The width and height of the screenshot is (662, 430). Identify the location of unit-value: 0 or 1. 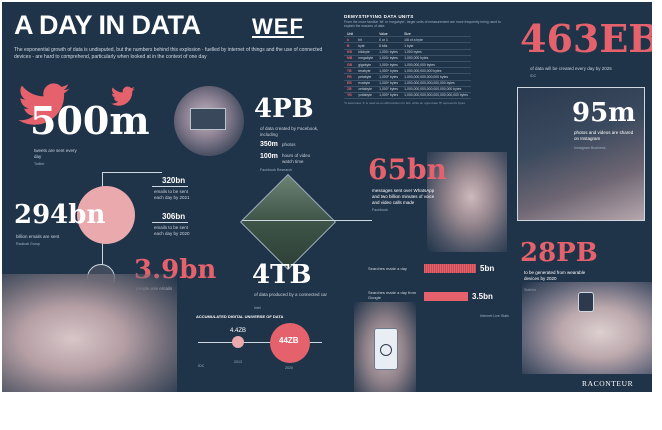
(389, 40).